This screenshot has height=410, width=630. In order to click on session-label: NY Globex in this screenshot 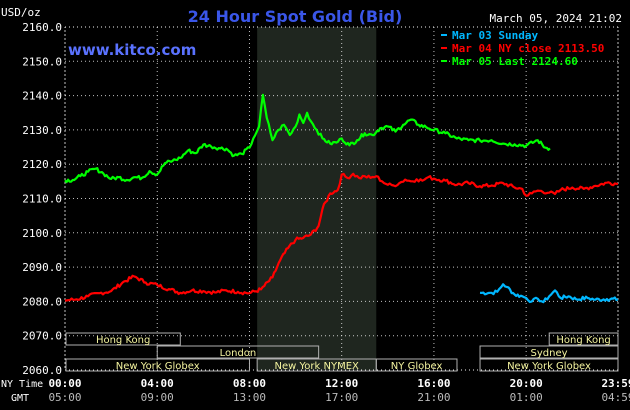, I will do `click(417, 366)`.